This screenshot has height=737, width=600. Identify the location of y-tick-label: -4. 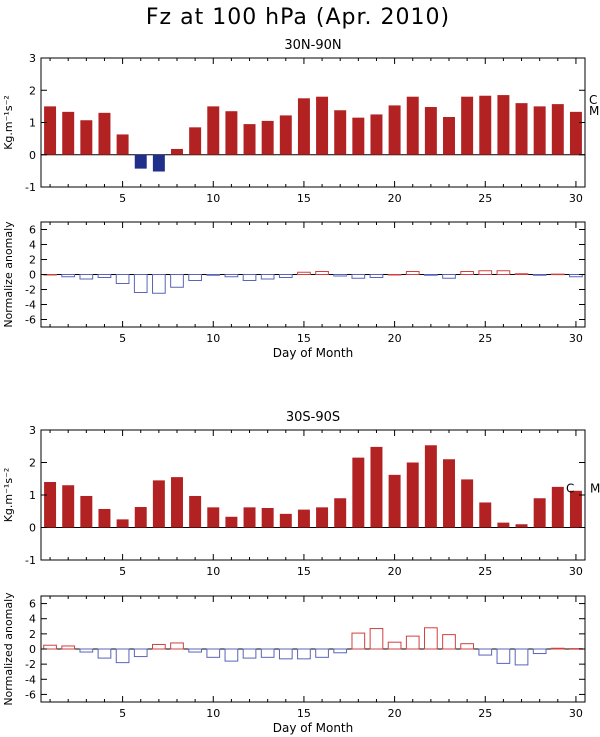
(30, 305).